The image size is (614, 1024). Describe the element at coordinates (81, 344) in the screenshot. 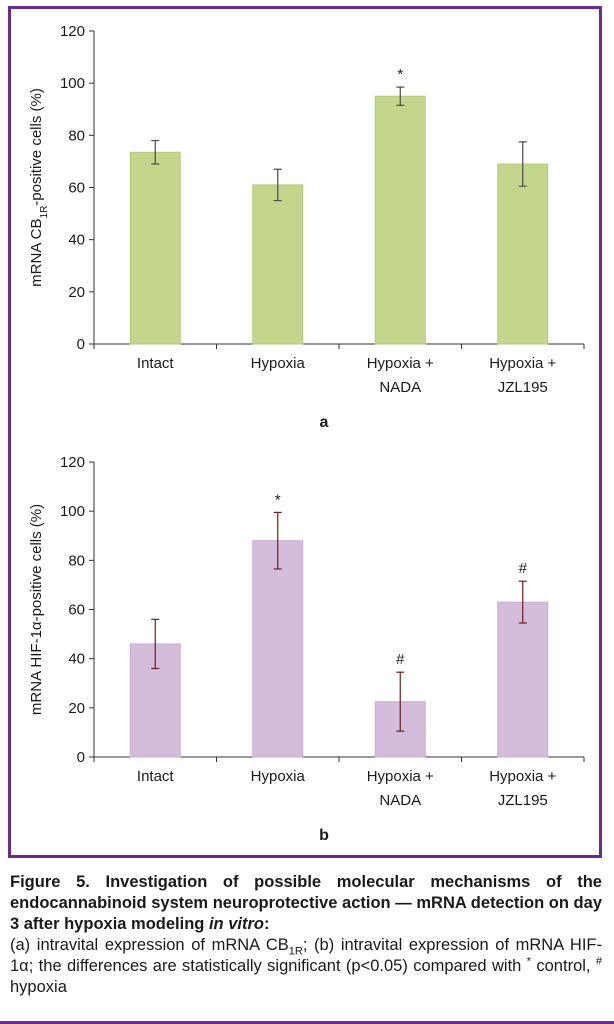

I see `panel-a-y-tick-label: 0` at that location.